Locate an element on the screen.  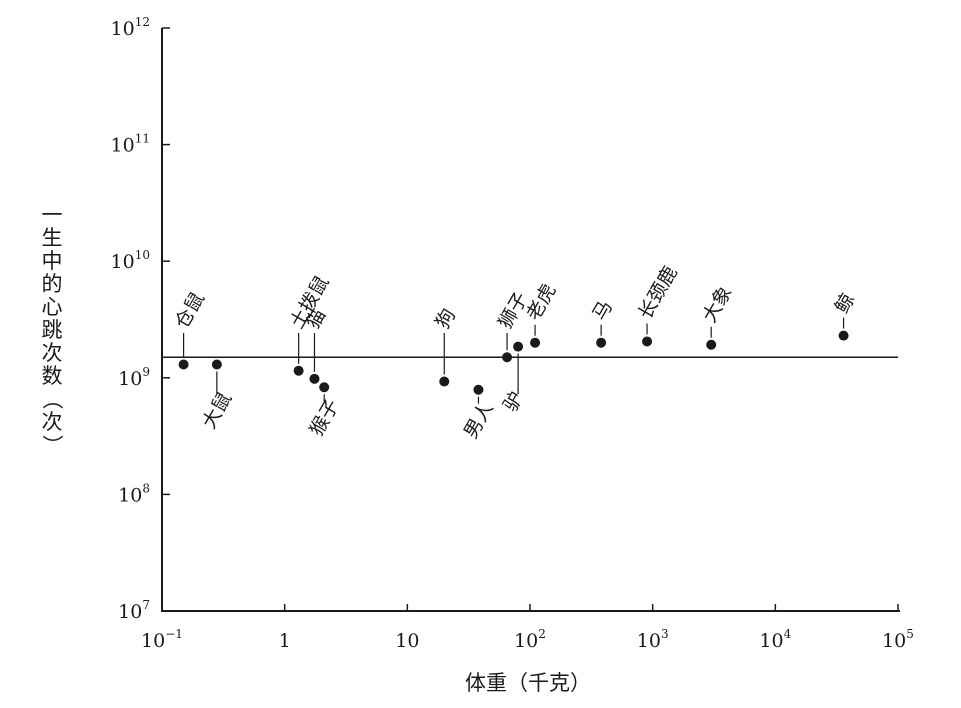
y-tick-exponent: 11 is located at coordinates (142, 139).